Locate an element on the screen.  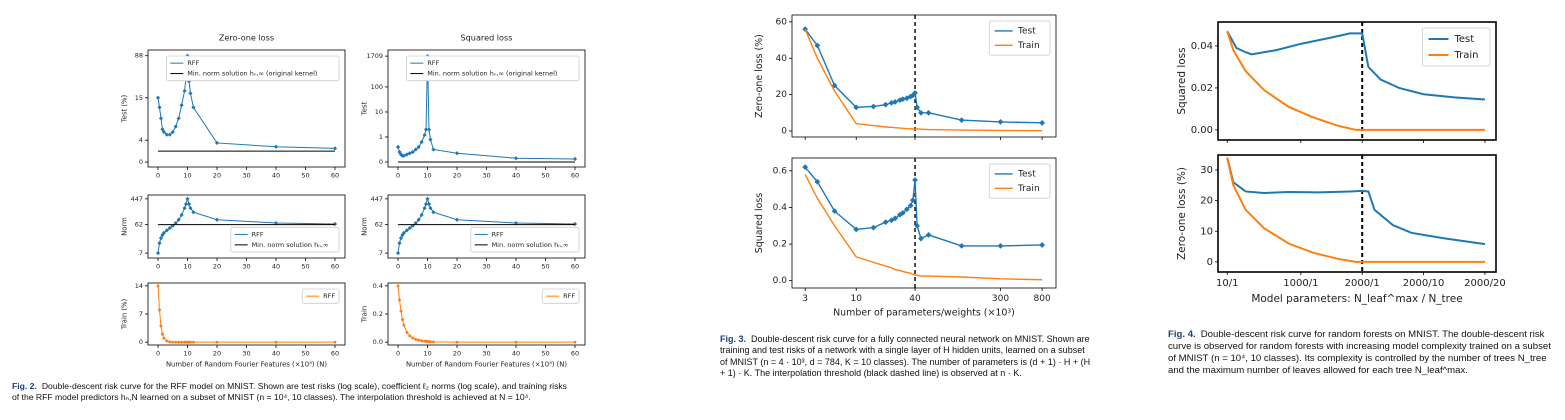
y-tick-label: 60 is located at coordinates (782, 22).